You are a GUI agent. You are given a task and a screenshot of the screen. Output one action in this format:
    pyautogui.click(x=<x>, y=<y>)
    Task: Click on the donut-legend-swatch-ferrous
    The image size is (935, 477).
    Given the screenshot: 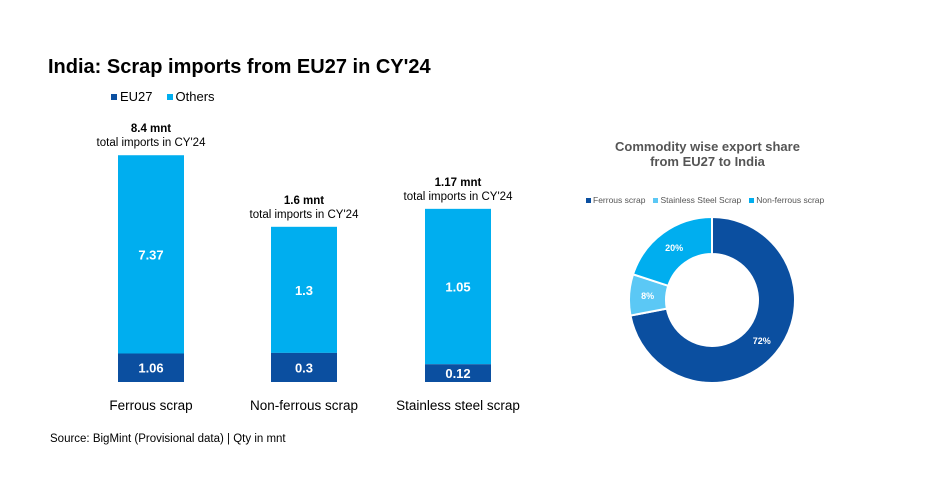 What is the action you would take?
    pyautogui.click(x=588, y=200)
    